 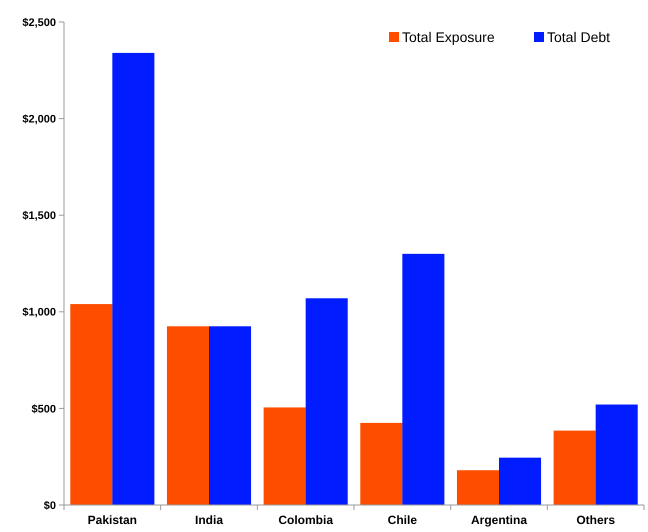 I want to click on x-tick-label: Argentina, so click(x=499, y=520).